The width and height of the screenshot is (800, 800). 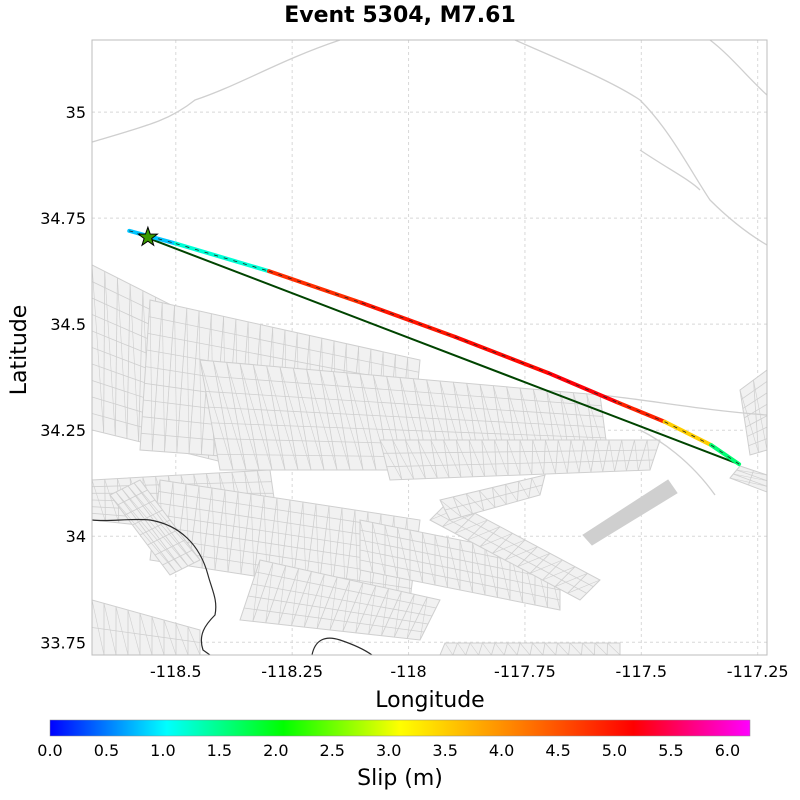 What do you see at coordinates (275, 750) in the screenshot?
I see `colorbar-tick-label: 2.0` at bounding box center [275, 750].